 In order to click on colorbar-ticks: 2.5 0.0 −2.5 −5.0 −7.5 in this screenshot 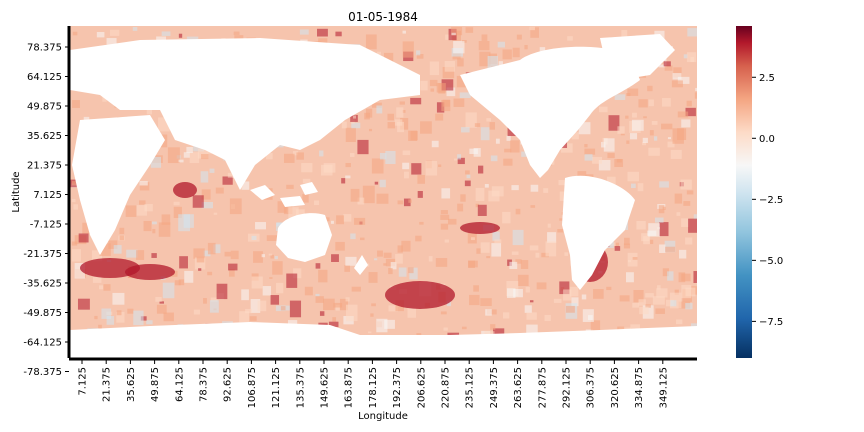, I will do `click(767, 200)`.